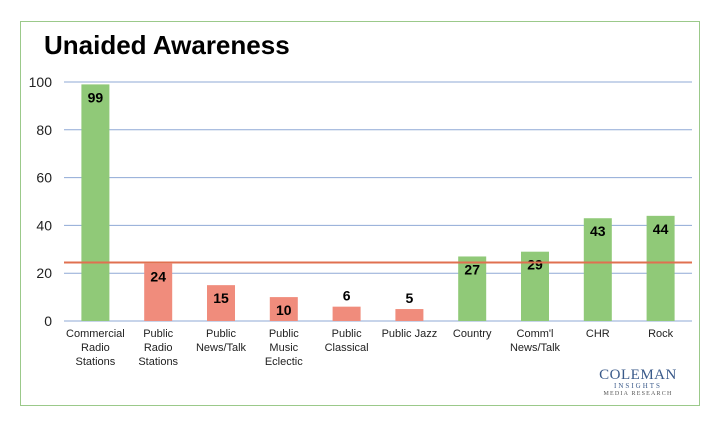 The width and height of the screenshot is (724, 428). I want to click on data-label: 43, so click(598, 231).